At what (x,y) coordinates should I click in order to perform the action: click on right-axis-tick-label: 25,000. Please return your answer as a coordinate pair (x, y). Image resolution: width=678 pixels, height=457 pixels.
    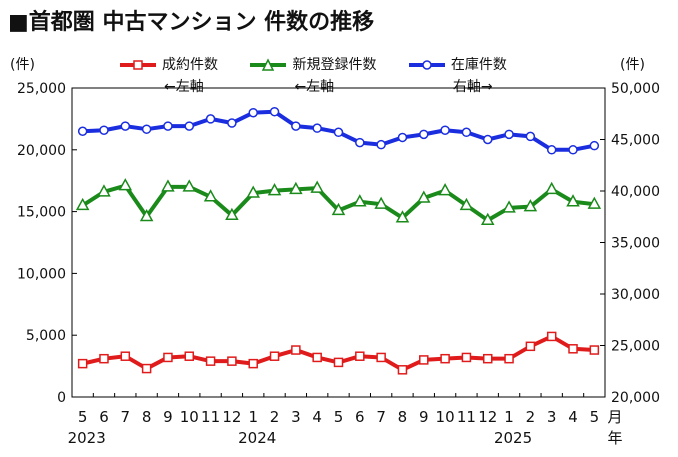
    Looking at the image, I should click on (635, 347).